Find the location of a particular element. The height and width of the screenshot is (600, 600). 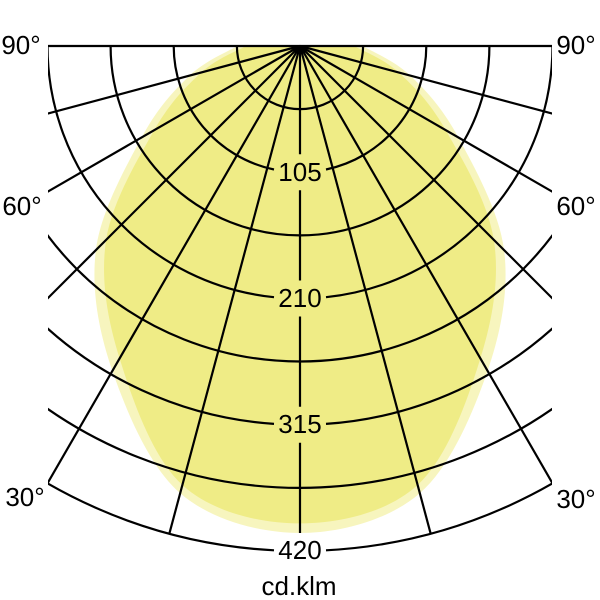

radial-tick-label-105: 105 is located at coordinates (300, 172).